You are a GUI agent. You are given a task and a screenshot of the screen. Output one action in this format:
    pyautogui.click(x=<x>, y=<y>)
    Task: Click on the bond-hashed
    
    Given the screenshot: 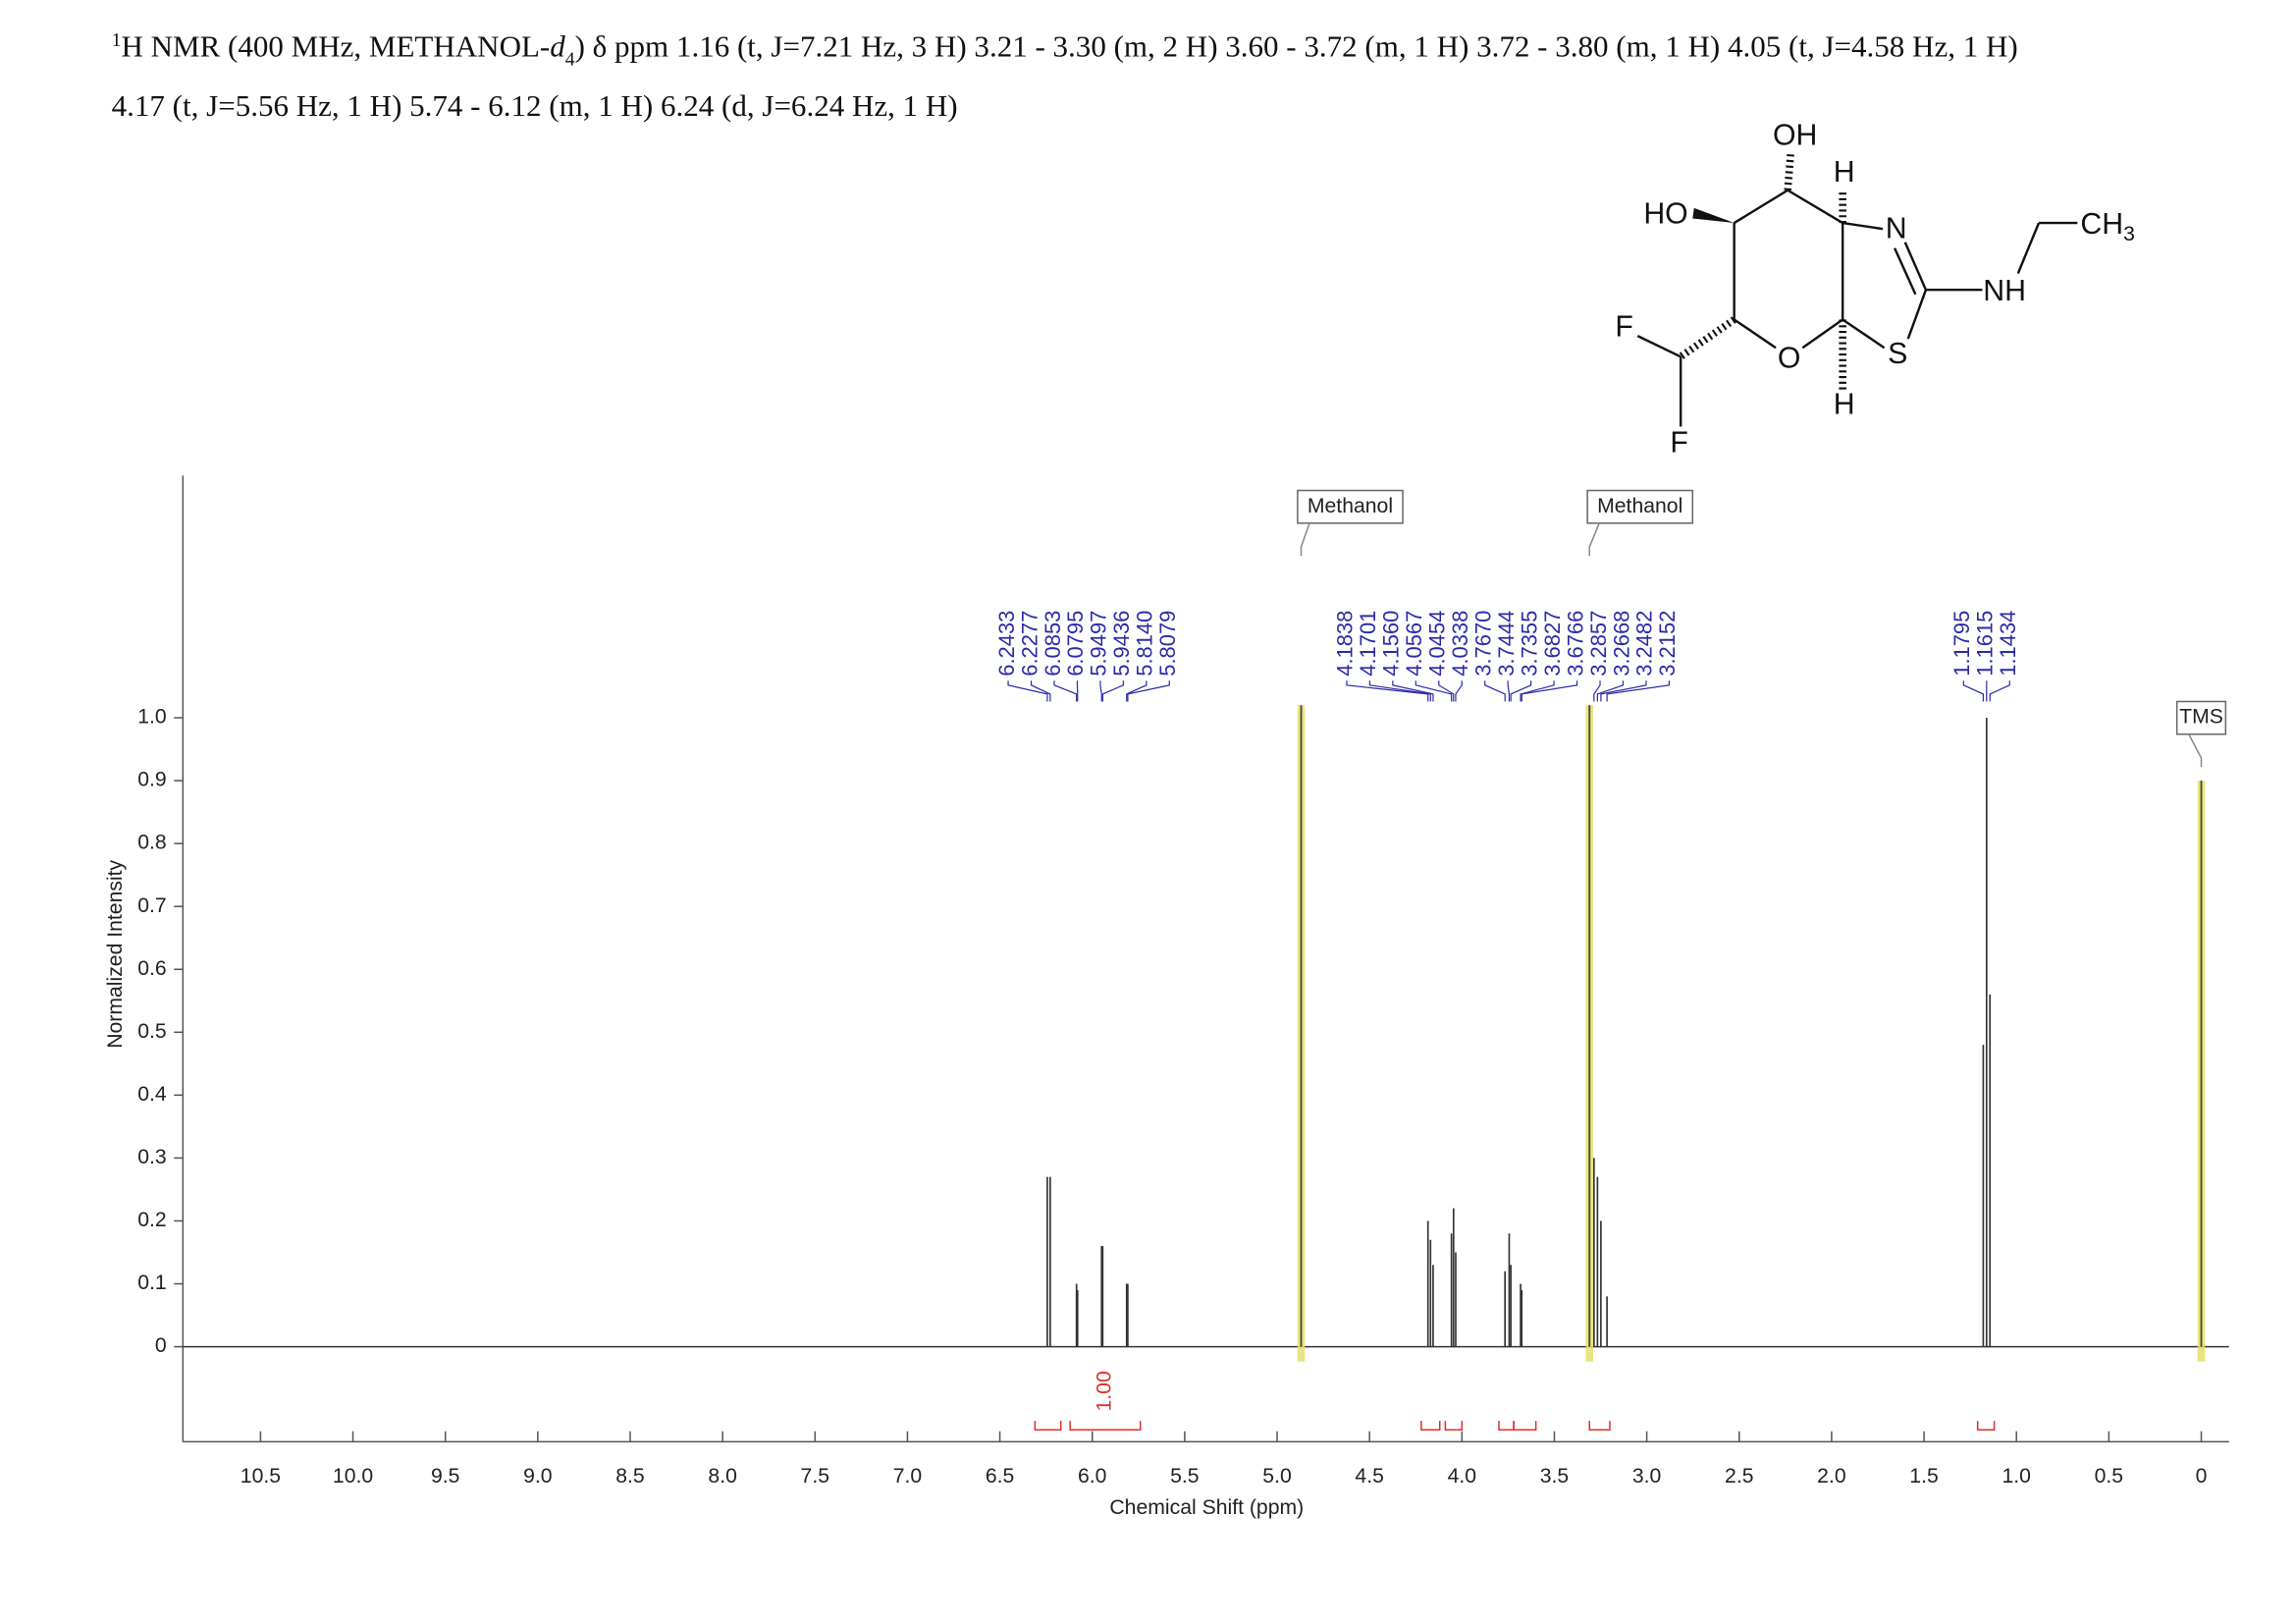 What is the action you would take?
    pyautogui.click(x=1707, y=338)
    